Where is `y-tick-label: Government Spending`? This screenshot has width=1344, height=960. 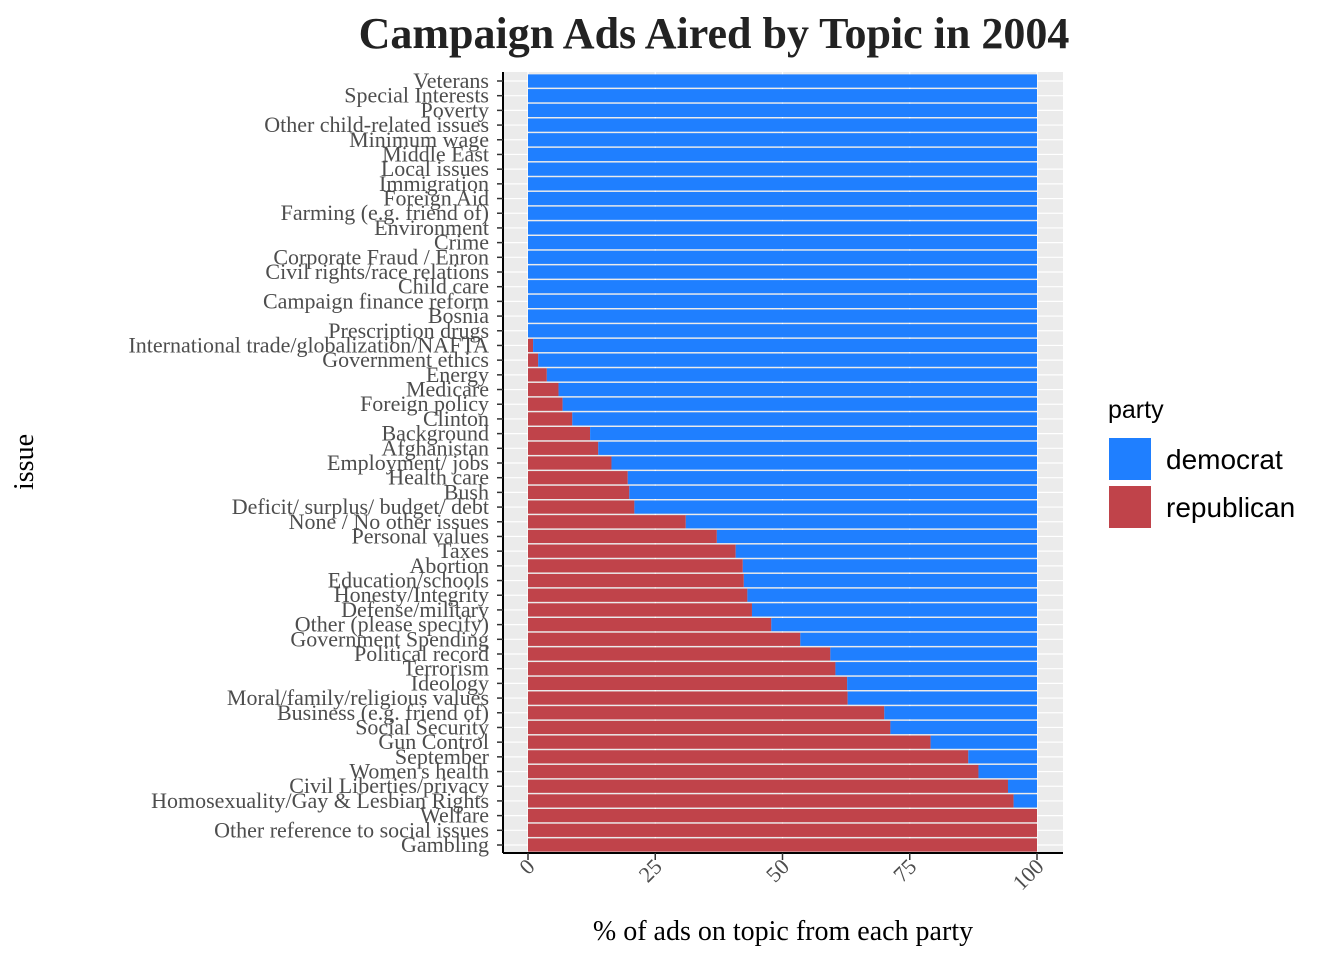
y-tick-label: Government Spending is located at coordinates (389, 638).